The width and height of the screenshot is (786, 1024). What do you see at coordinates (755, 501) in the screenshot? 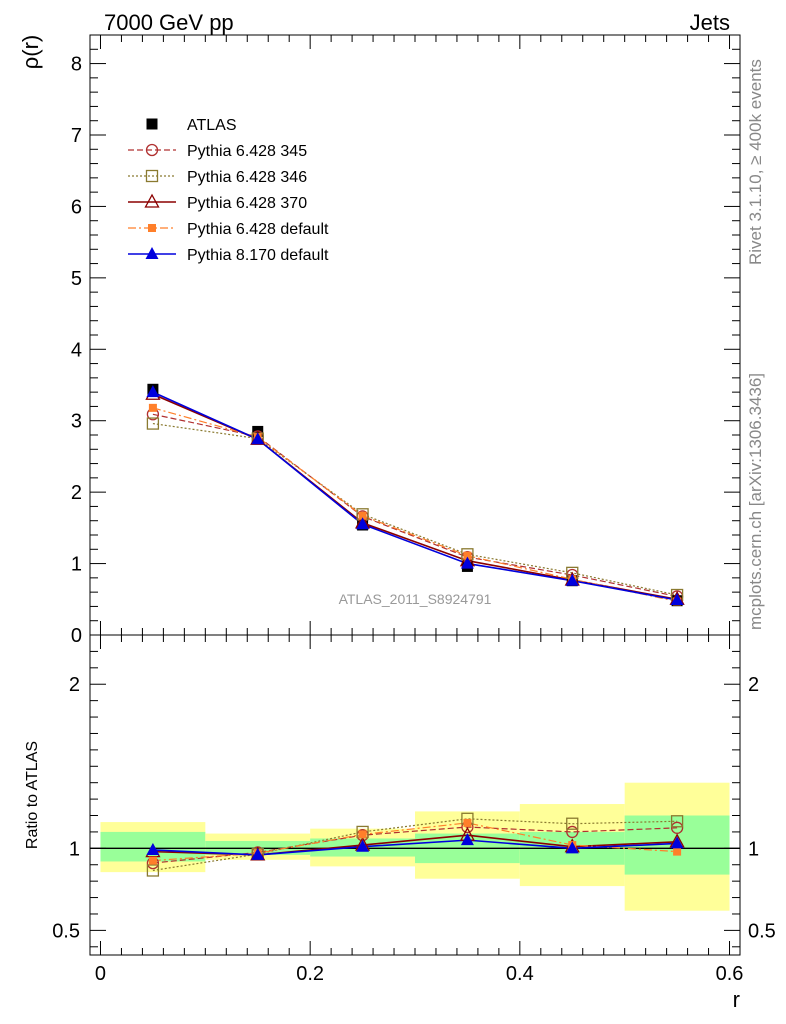
I see `mcplots-reference-label: mcplots.cern.ch [arXiv:1306.3436]` at bounding box center [755, 501].